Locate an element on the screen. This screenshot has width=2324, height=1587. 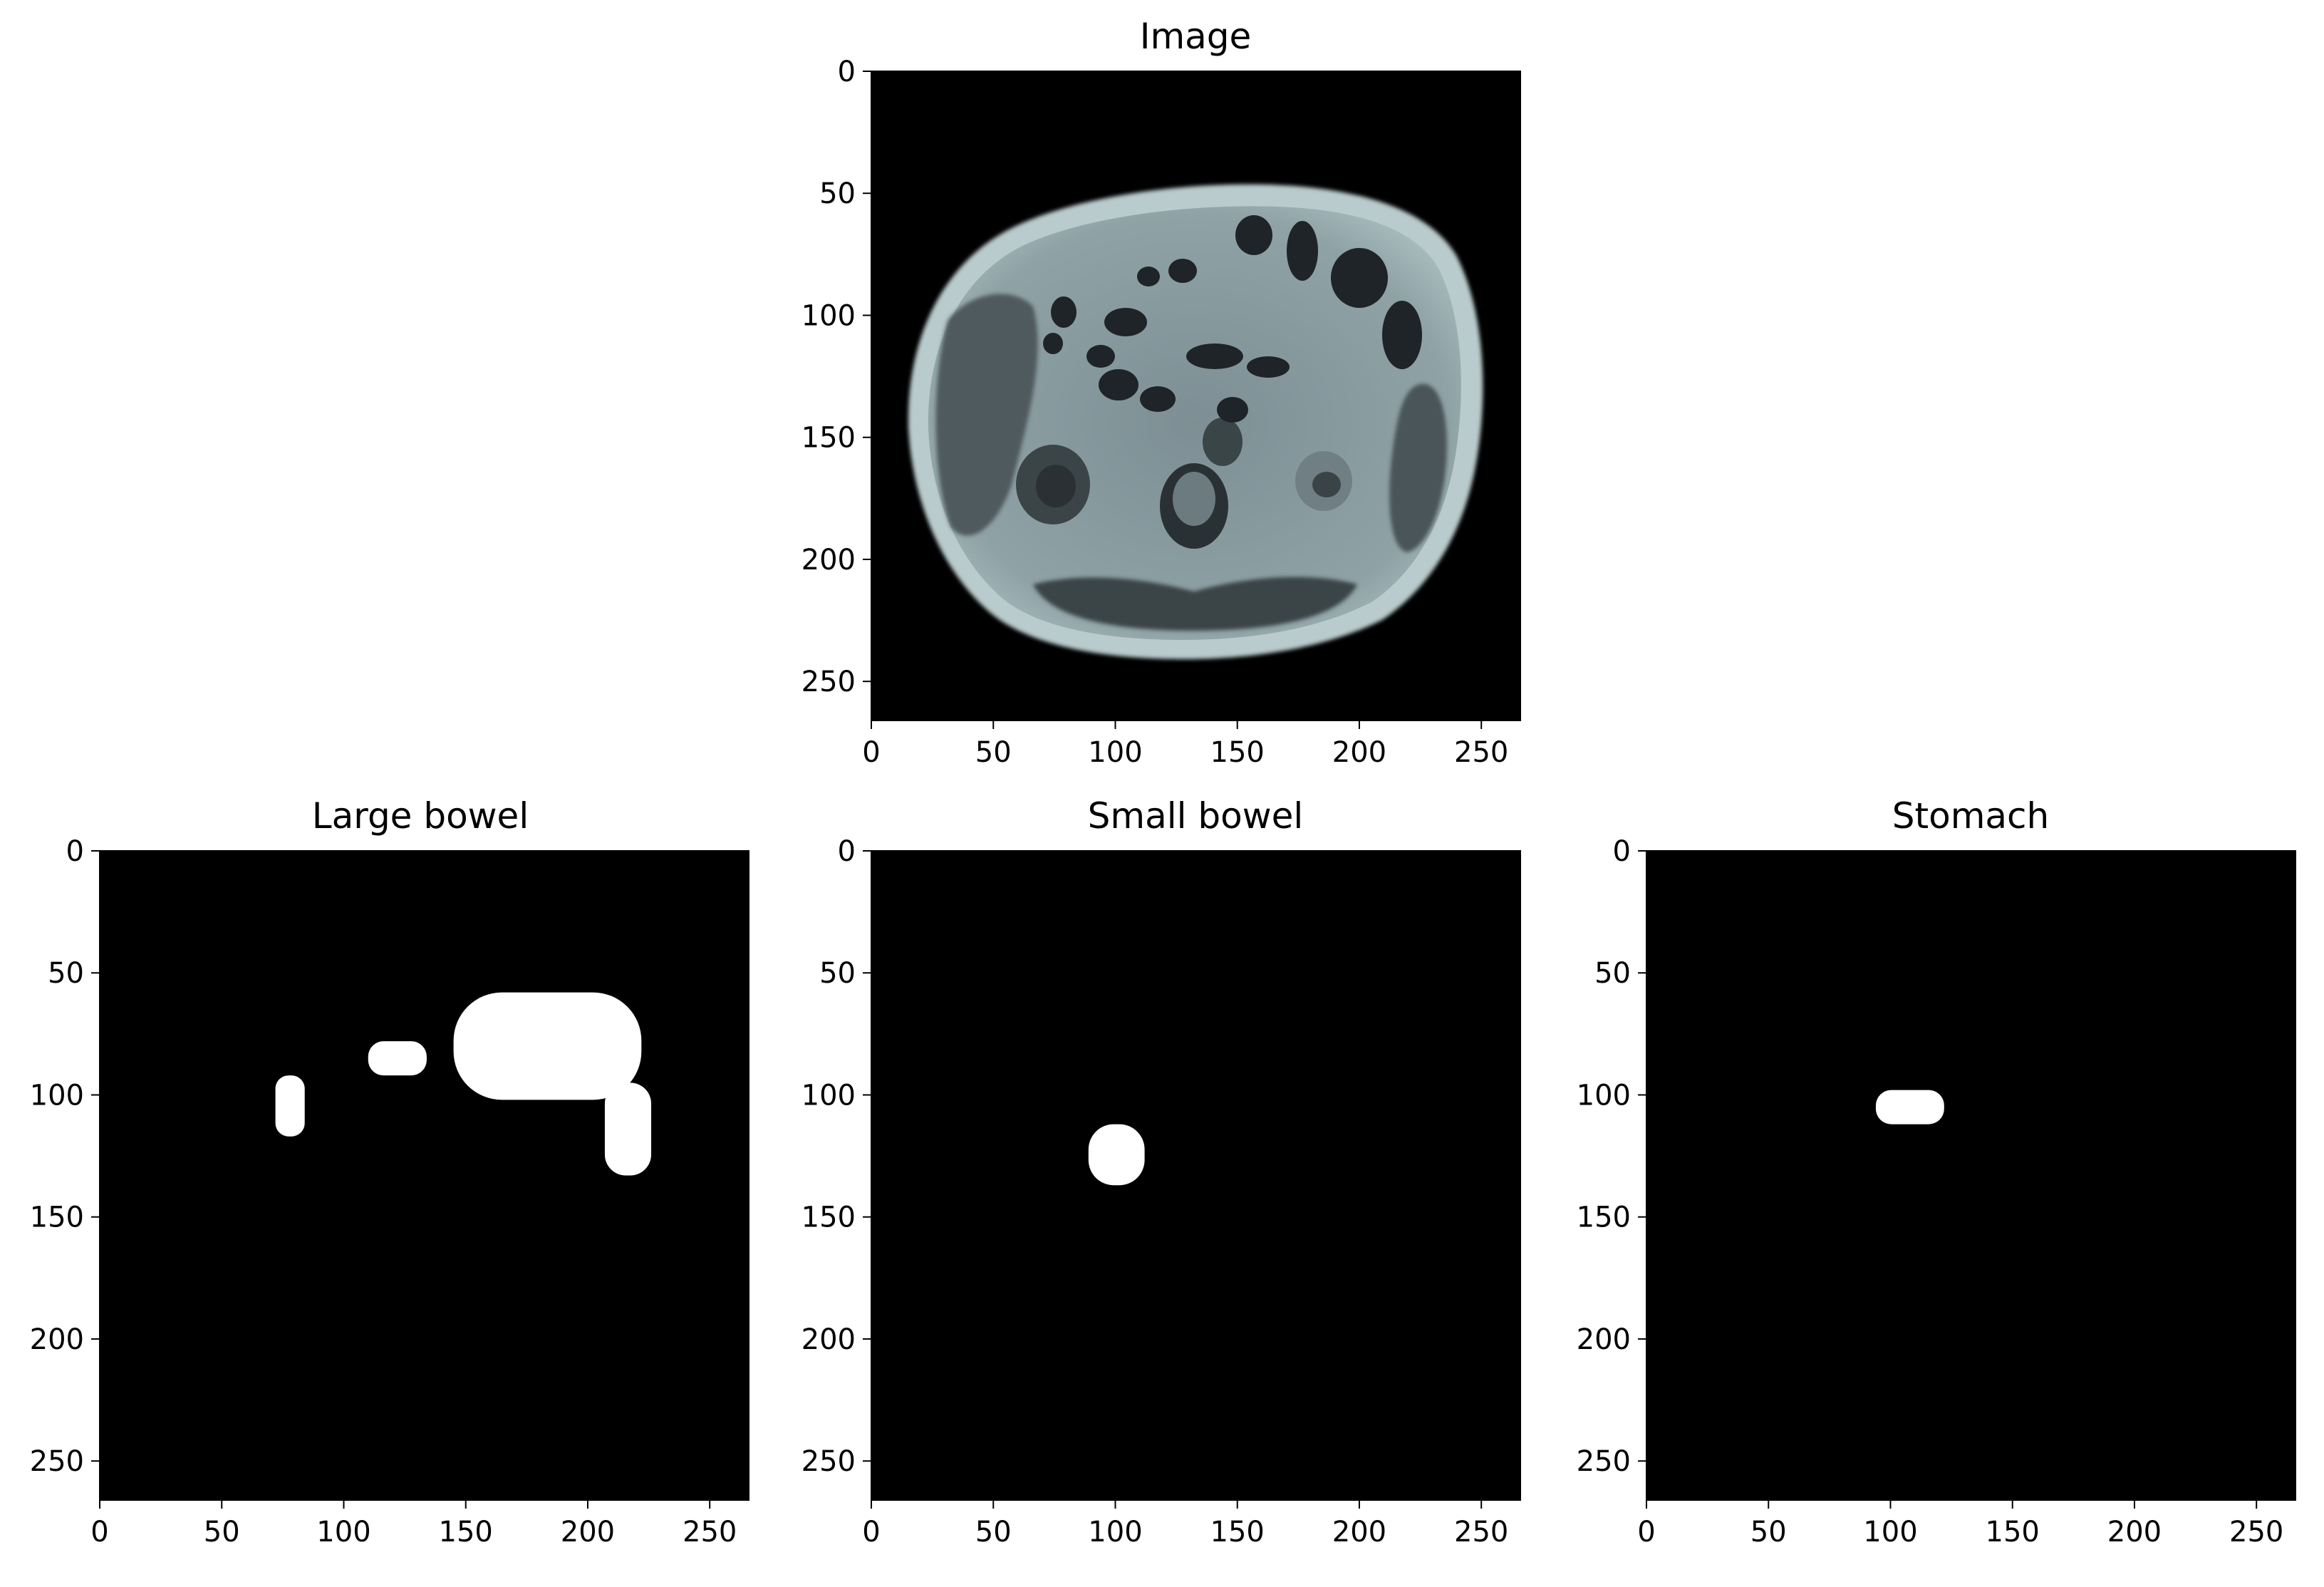
mri-slice is located at coordinates (1195, 421).